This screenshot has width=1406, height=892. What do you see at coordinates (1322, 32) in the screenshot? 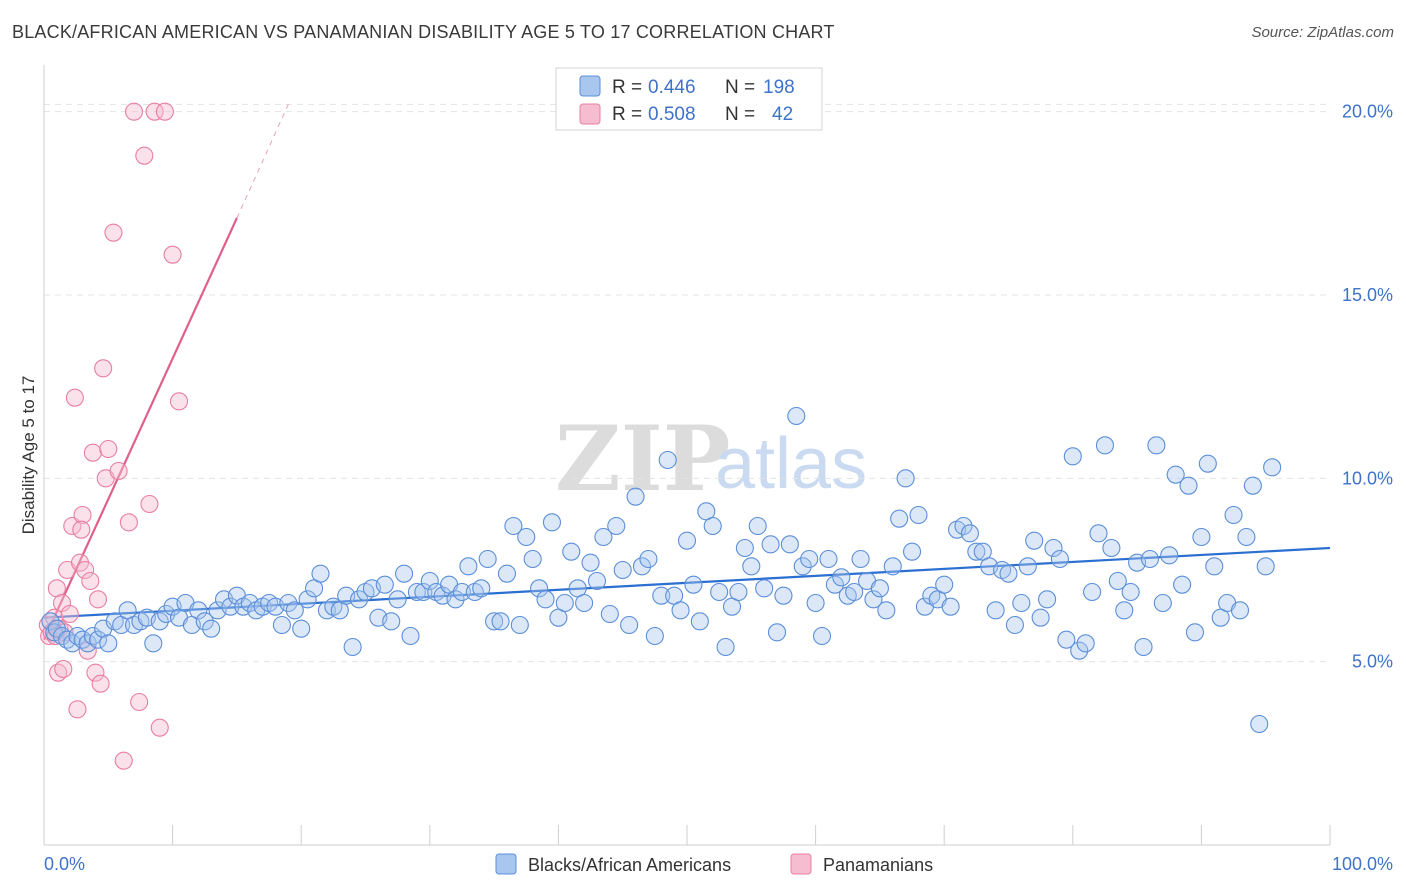
I see `source-label: Source: ZipAtlas.com` at bounding box center [1322, 32].